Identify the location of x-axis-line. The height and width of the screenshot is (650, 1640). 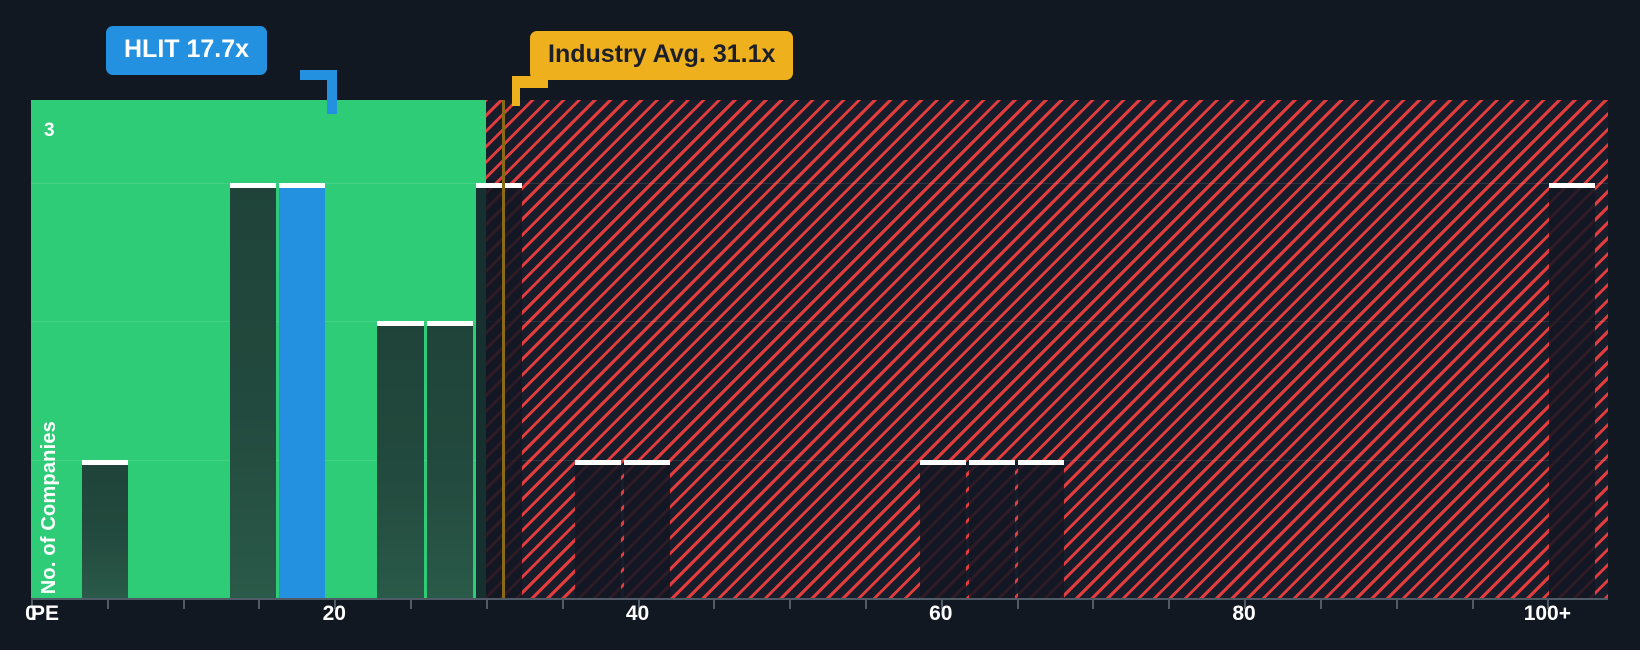
(819, 599).